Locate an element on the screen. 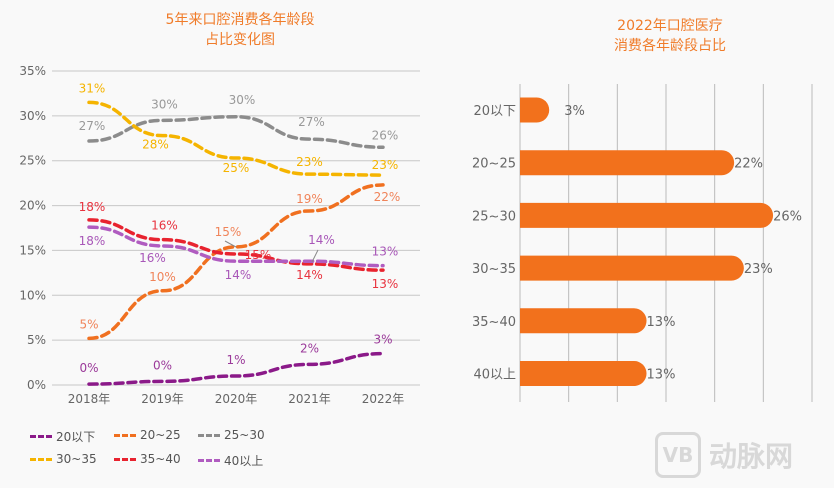  series-line-20~25 is located at coordinates (236, 262).